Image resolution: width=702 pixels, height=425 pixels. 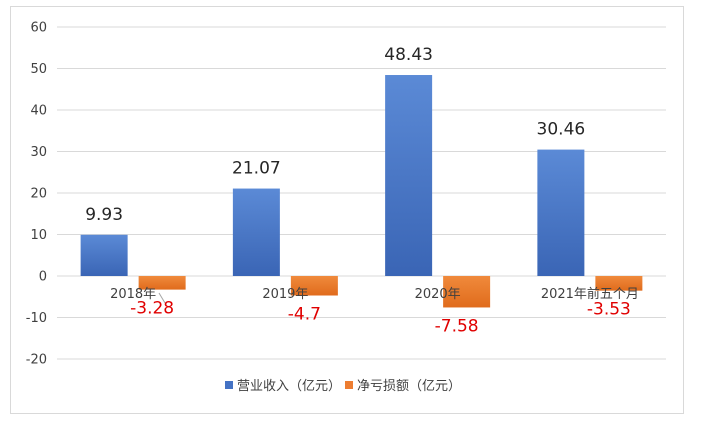 I want to click on data-label: -3.53, so click(x=609, y=310).